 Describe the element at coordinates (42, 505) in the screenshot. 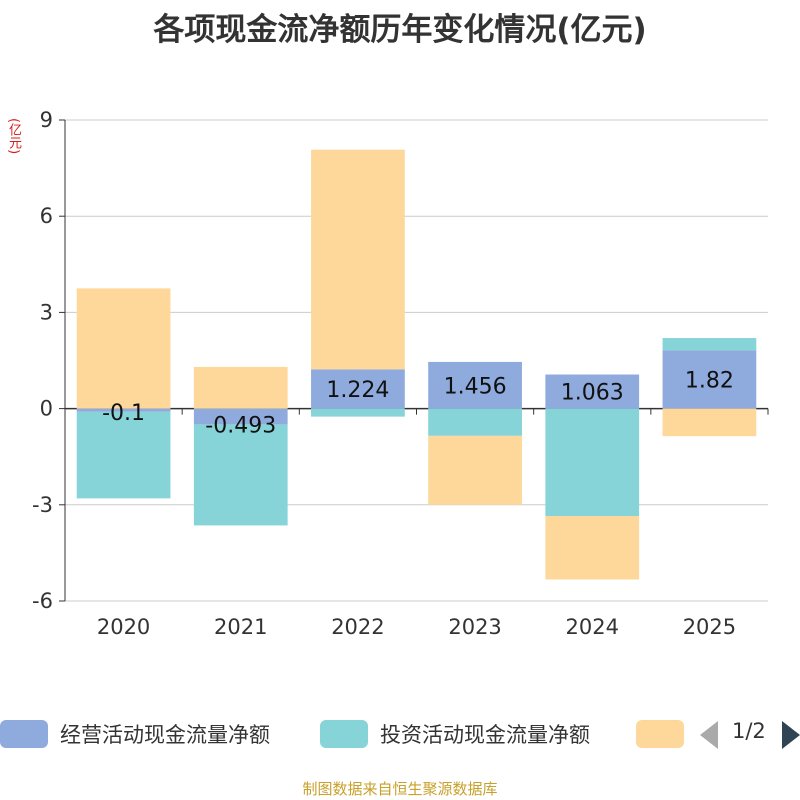

I see `y-tick-label: -3` at that location.